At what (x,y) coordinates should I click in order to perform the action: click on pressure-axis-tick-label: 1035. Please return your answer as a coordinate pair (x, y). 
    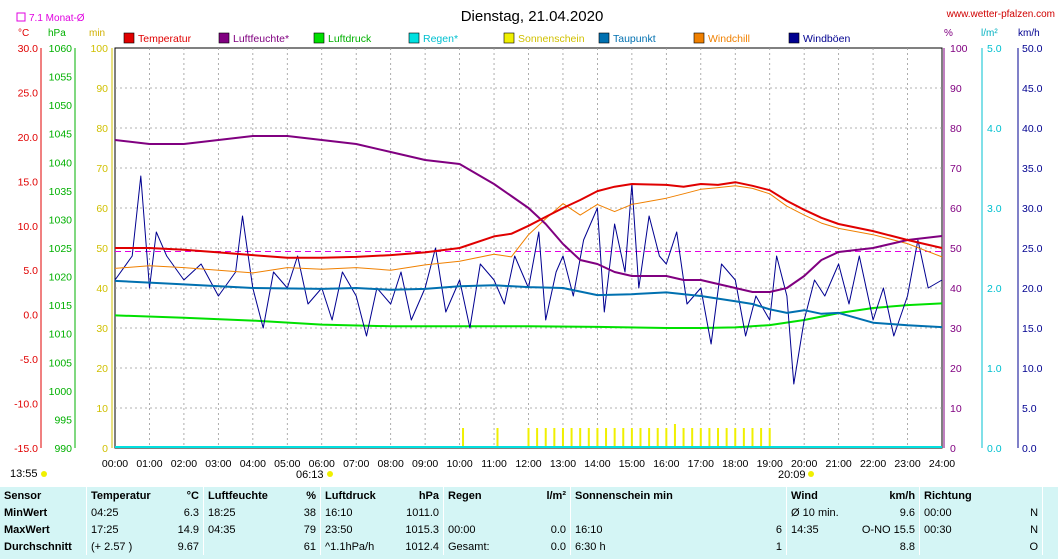
    Looking at the image, I should click on (61, 192).